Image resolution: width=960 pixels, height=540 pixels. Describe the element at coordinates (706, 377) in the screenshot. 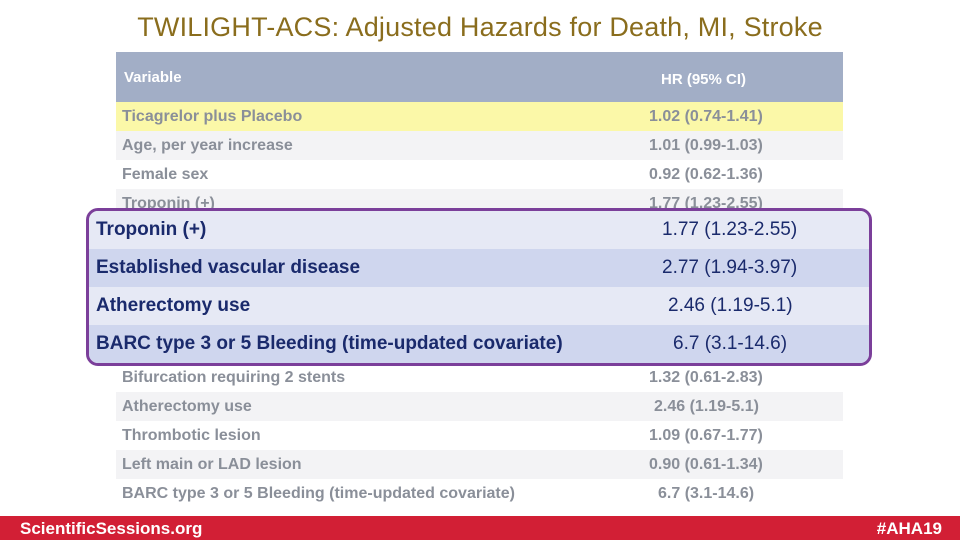

I see `row-hr: 1.32 (0.61-2.83)` at that location.